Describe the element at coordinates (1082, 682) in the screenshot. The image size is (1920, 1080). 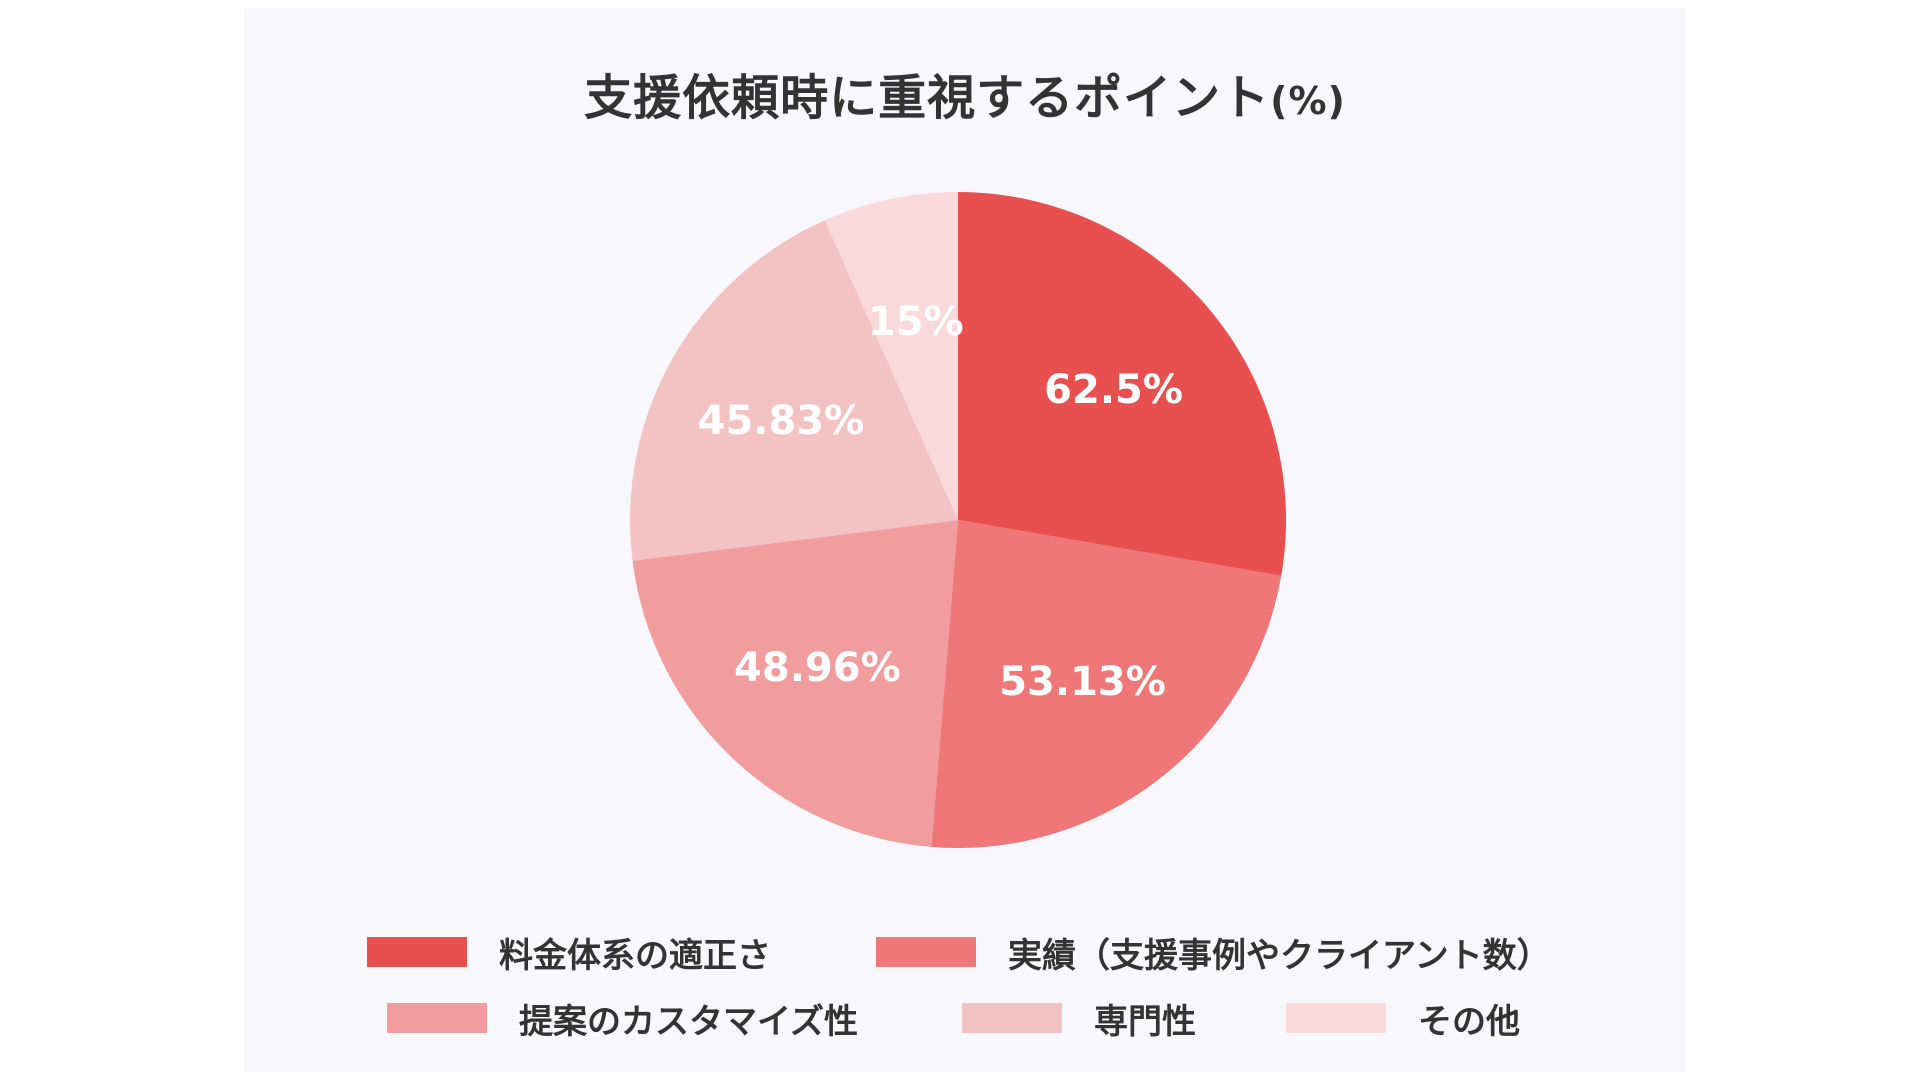
I see `pie-label-track-record: 53.13%` at that location.